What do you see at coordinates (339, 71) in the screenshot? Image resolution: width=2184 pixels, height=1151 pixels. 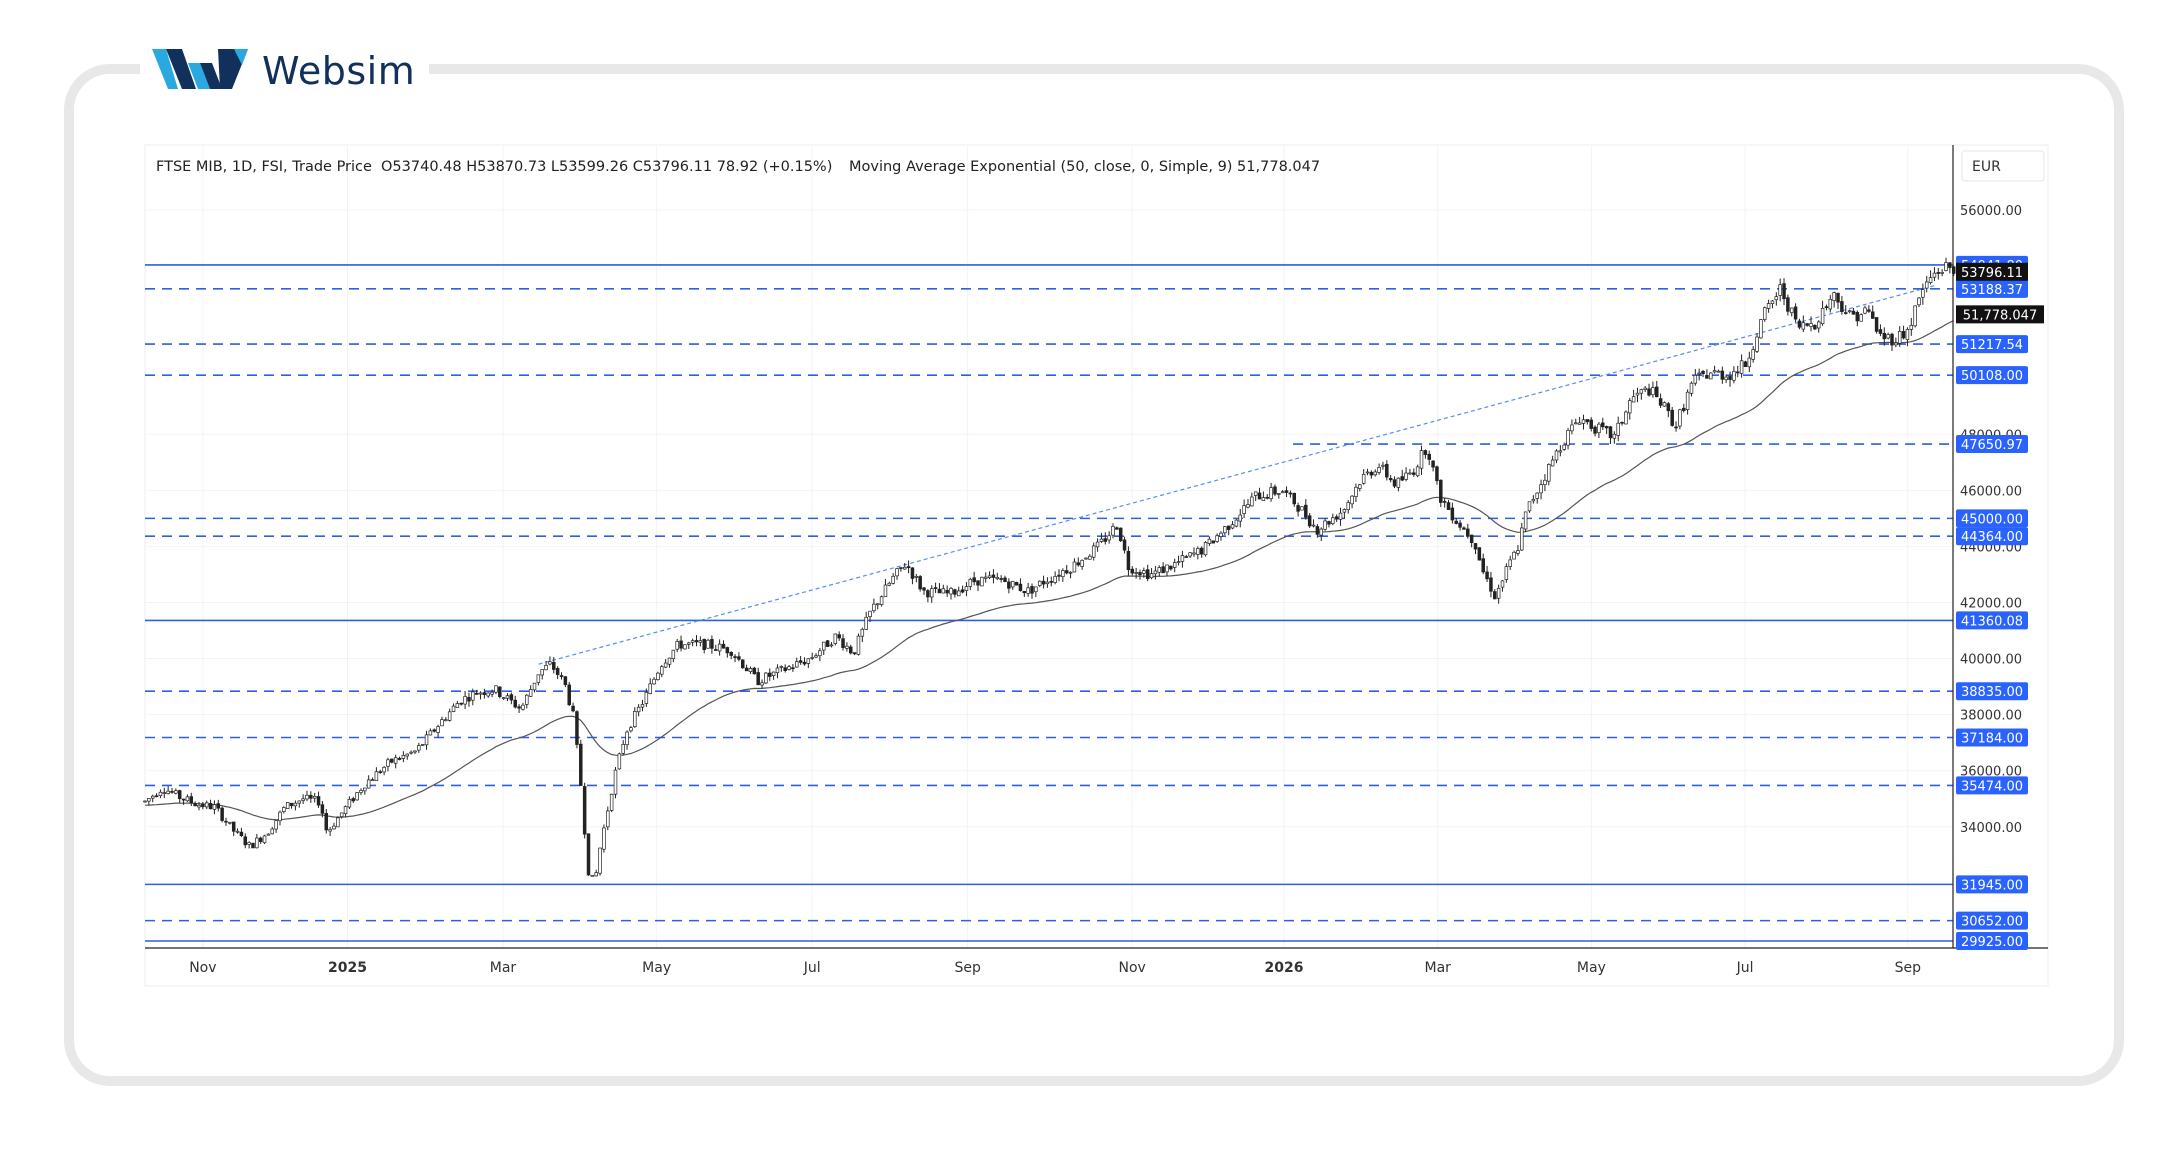 I see `brand-name: Websim` at bounding box center [339, 71].